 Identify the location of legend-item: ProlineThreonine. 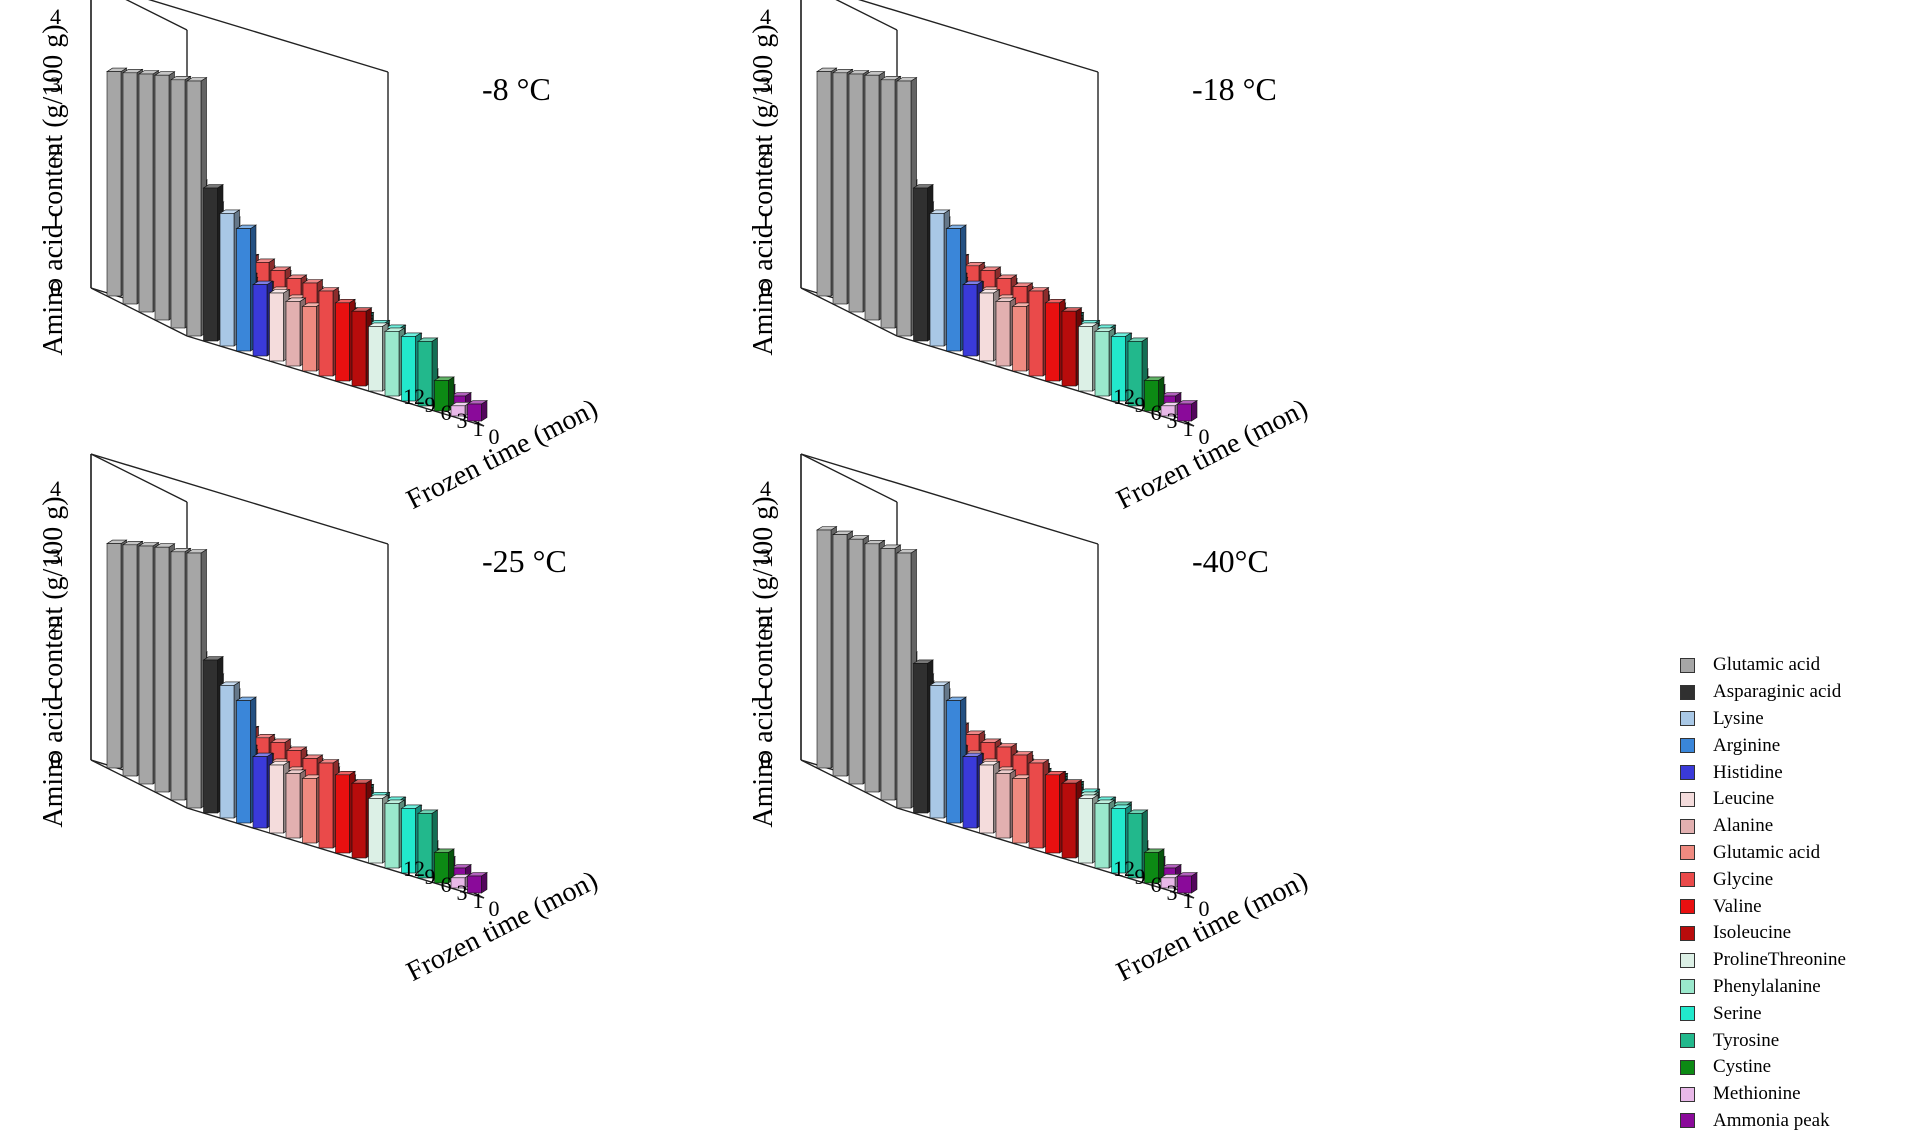
(1792, 960).